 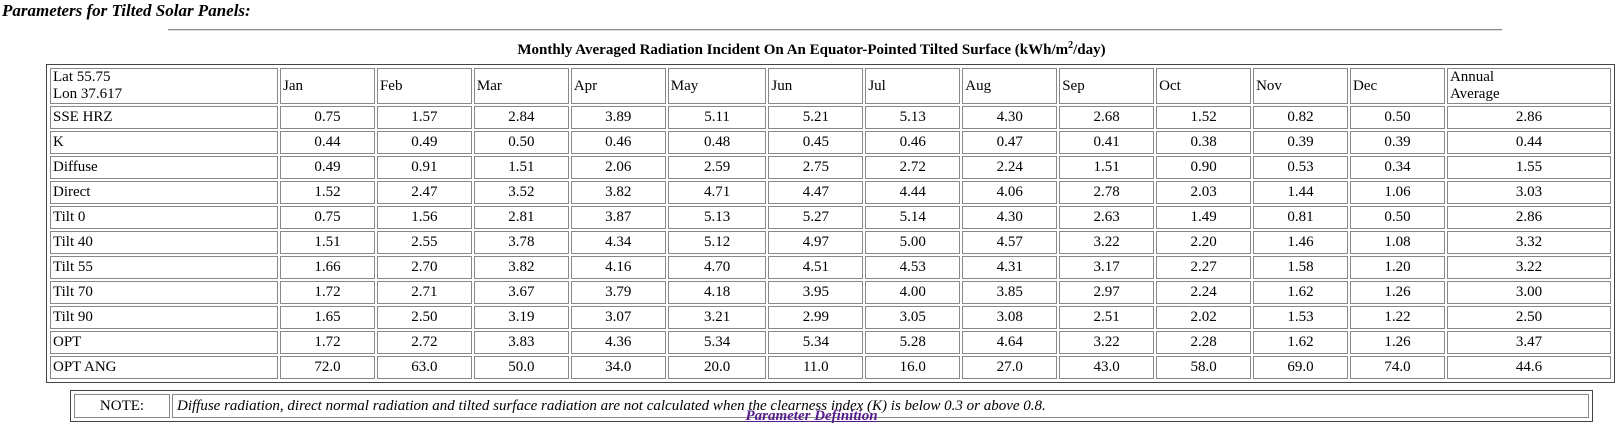 I want to click on value-cell: 74.0, so click(x=1397, y=367).